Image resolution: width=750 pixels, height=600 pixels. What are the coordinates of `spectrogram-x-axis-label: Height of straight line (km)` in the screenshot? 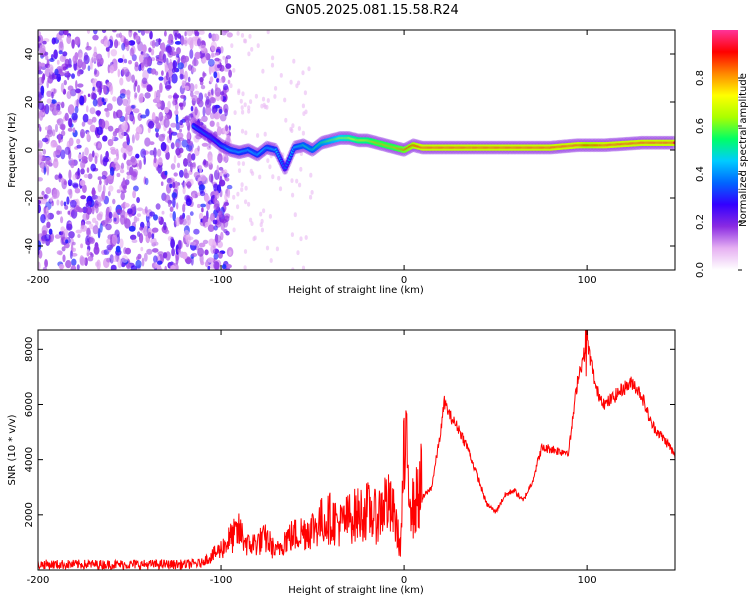 It's located at (356, 290).